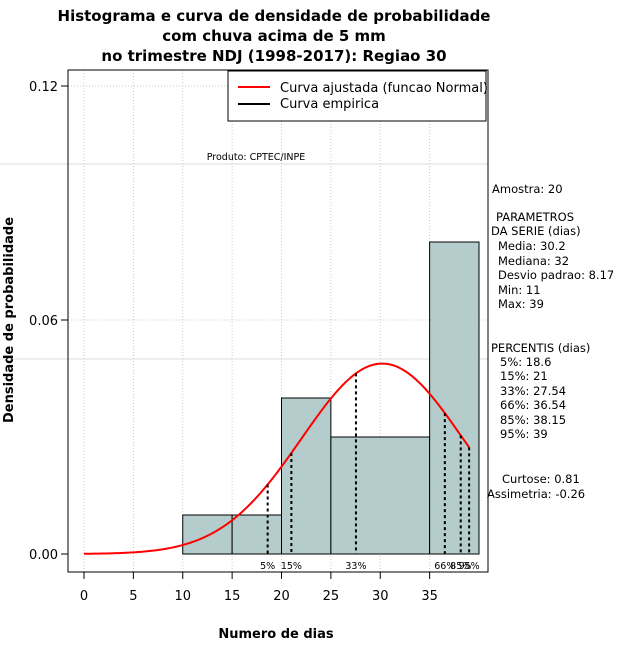 This screenshot has width=640, height=660. Describe the element at coordinates (429, 596) in the screenshot. I see `x-tick-label: 35` at that location.